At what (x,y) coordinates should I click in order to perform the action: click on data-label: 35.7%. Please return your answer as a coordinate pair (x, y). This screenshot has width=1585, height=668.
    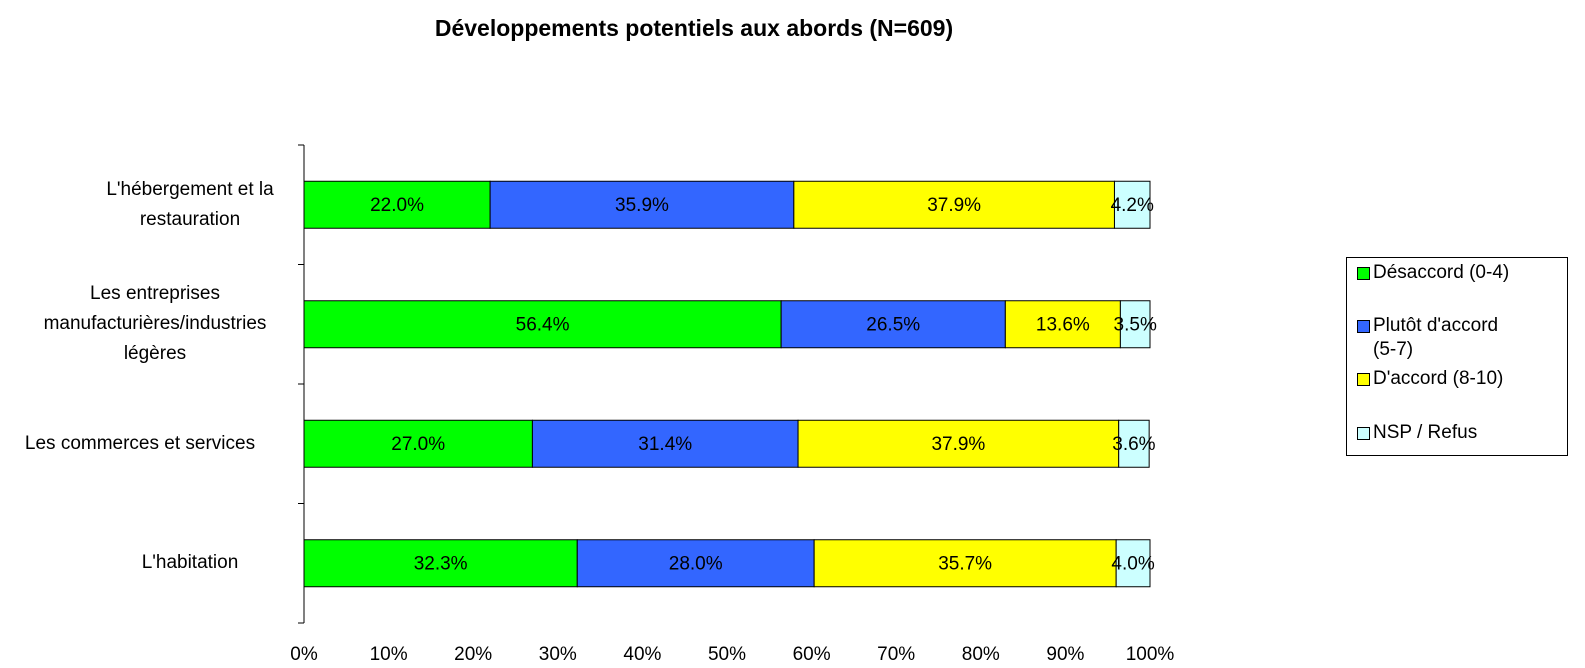
    Looking at the image, I should click on (965, 563).